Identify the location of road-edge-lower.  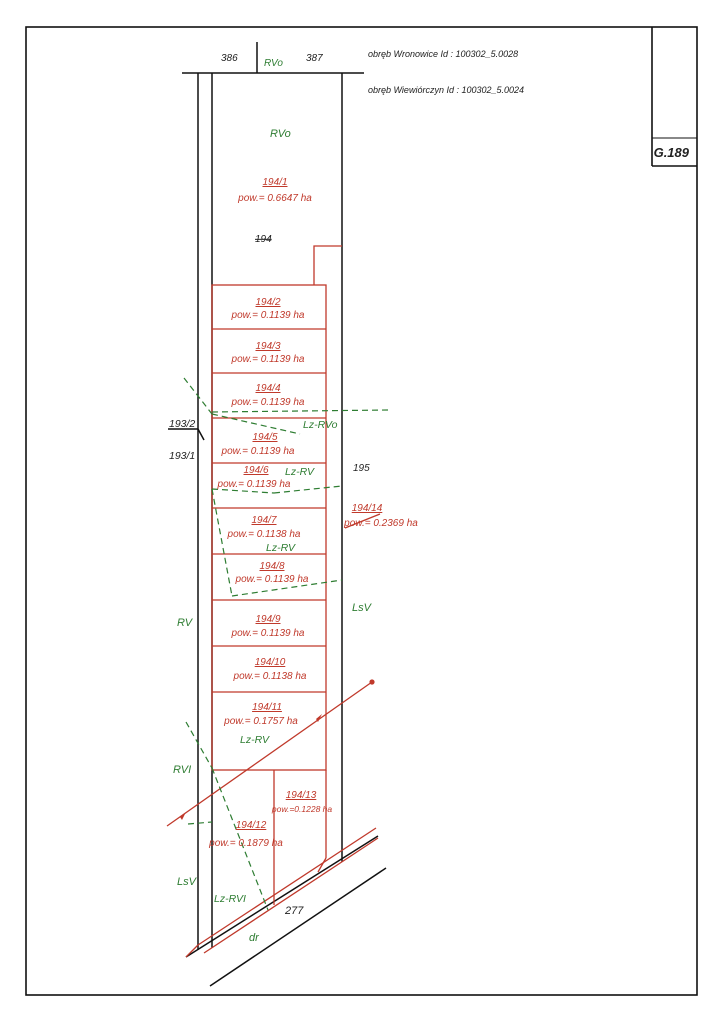
(298, 927).